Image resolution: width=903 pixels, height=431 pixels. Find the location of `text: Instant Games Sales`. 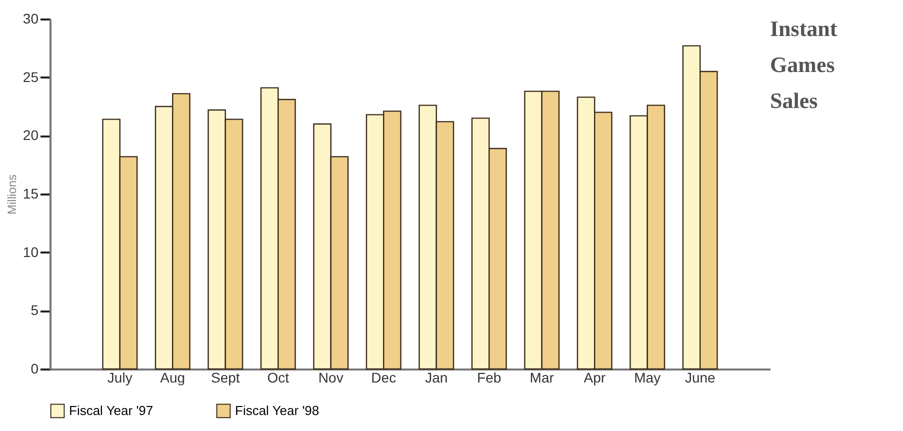

text: Instant Games Sales is located at coordinates (804, 64).